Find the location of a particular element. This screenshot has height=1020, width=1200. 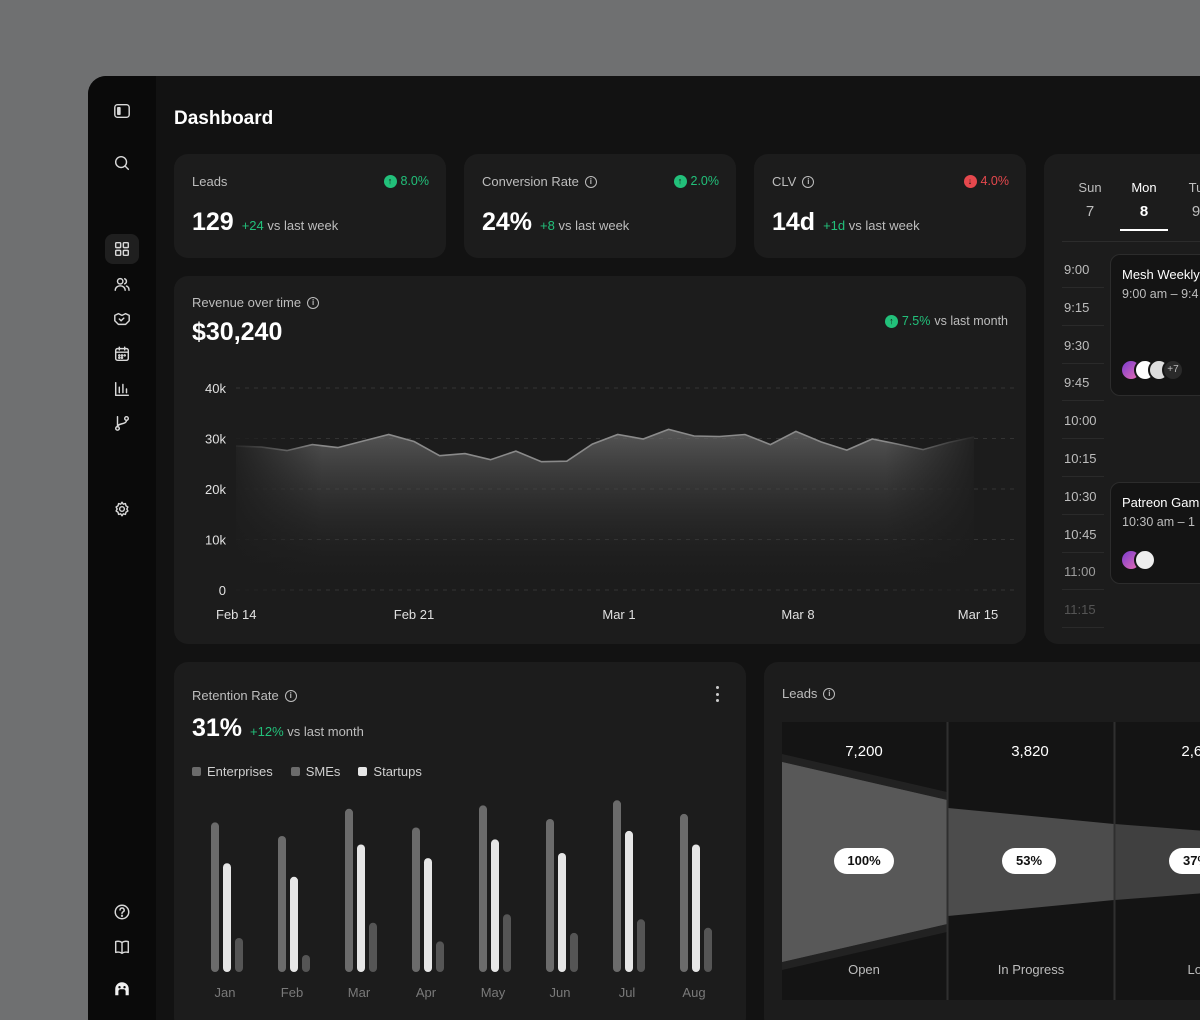

revenue-delta: ↑ 7.5% vs last month is located at coordinates (946, 321).